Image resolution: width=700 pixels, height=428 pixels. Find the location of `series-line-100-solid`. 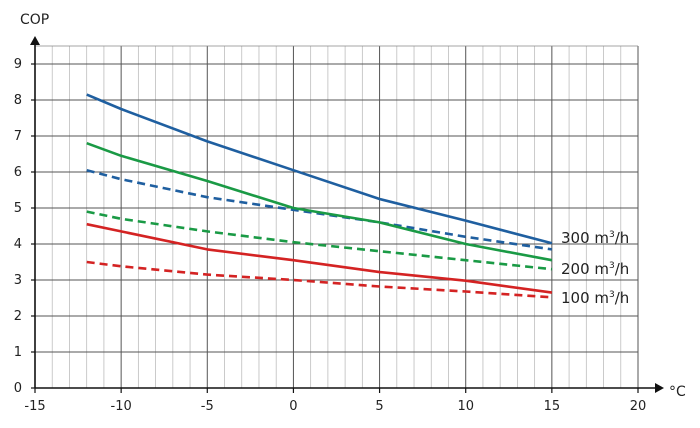

series-line-100-solid is located at coordinates (319, 258).